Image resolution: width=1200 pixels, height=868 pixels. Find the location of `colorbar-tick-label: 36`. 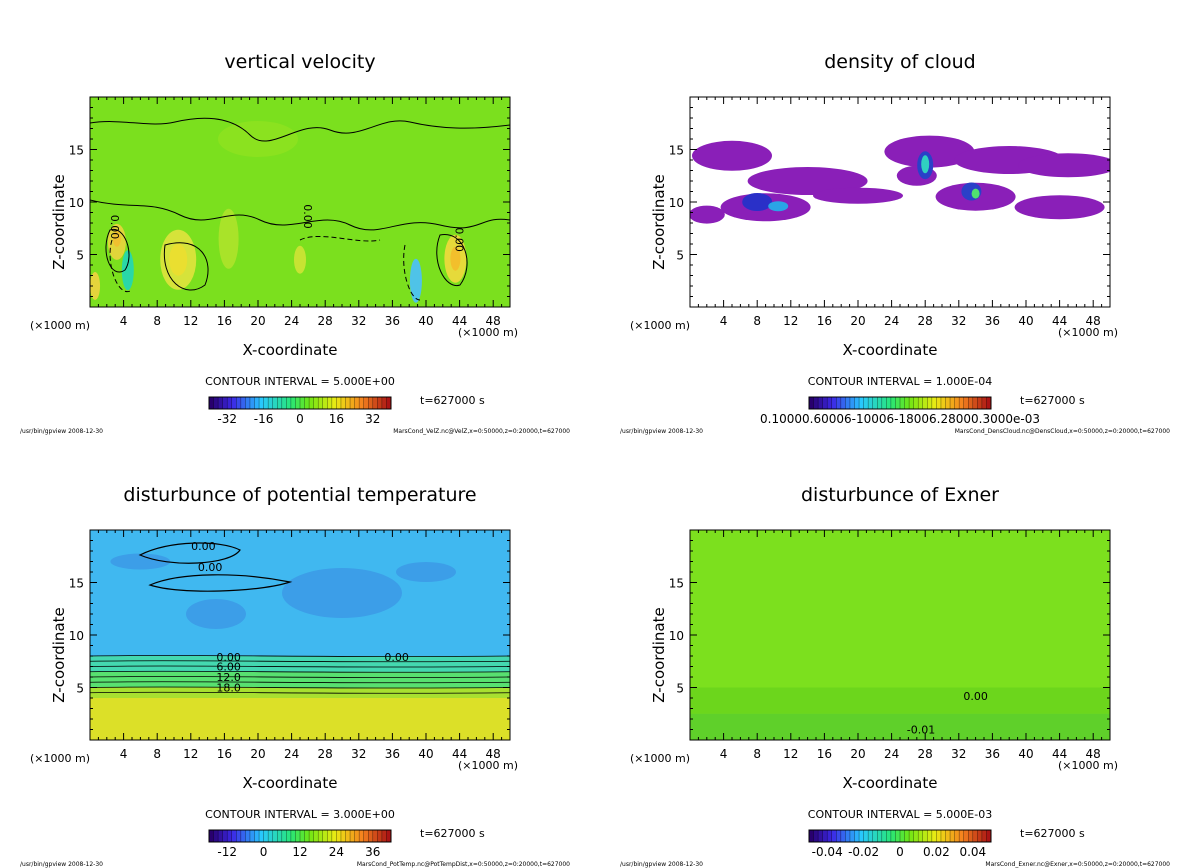

colorbar-tick-label: 36 is located at coordinates (372, 852).